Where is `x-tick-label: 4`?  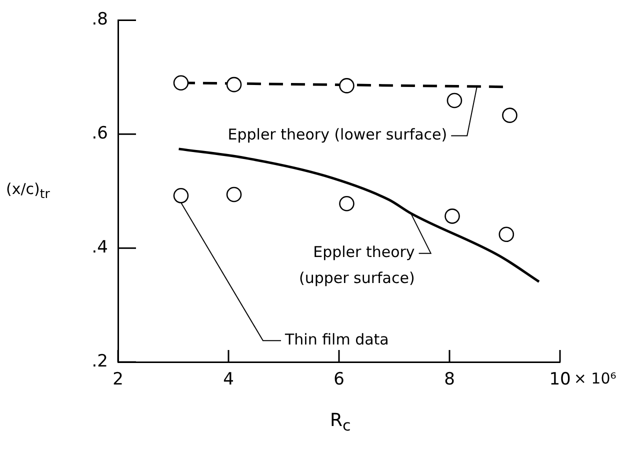
x-tick-label: 4 is located at coordinates (228, 380).